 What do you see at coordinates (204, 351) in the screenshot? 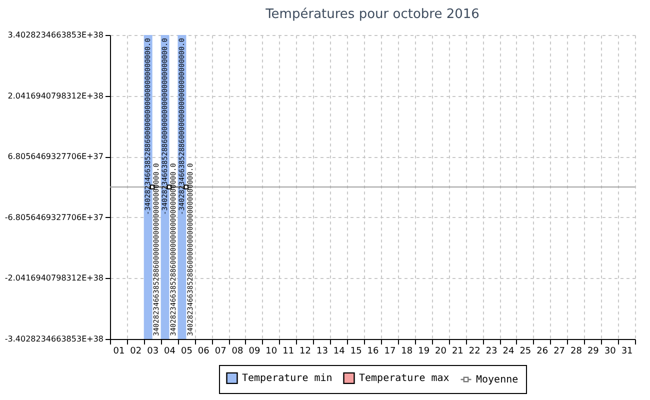
I see `x-tick-label: 06` at bounding box center [204, 351].